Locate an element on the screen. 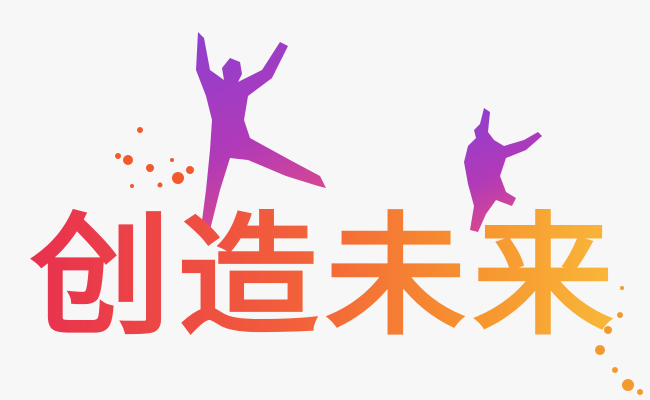  splatter-right is located at coordinates (619, 340).